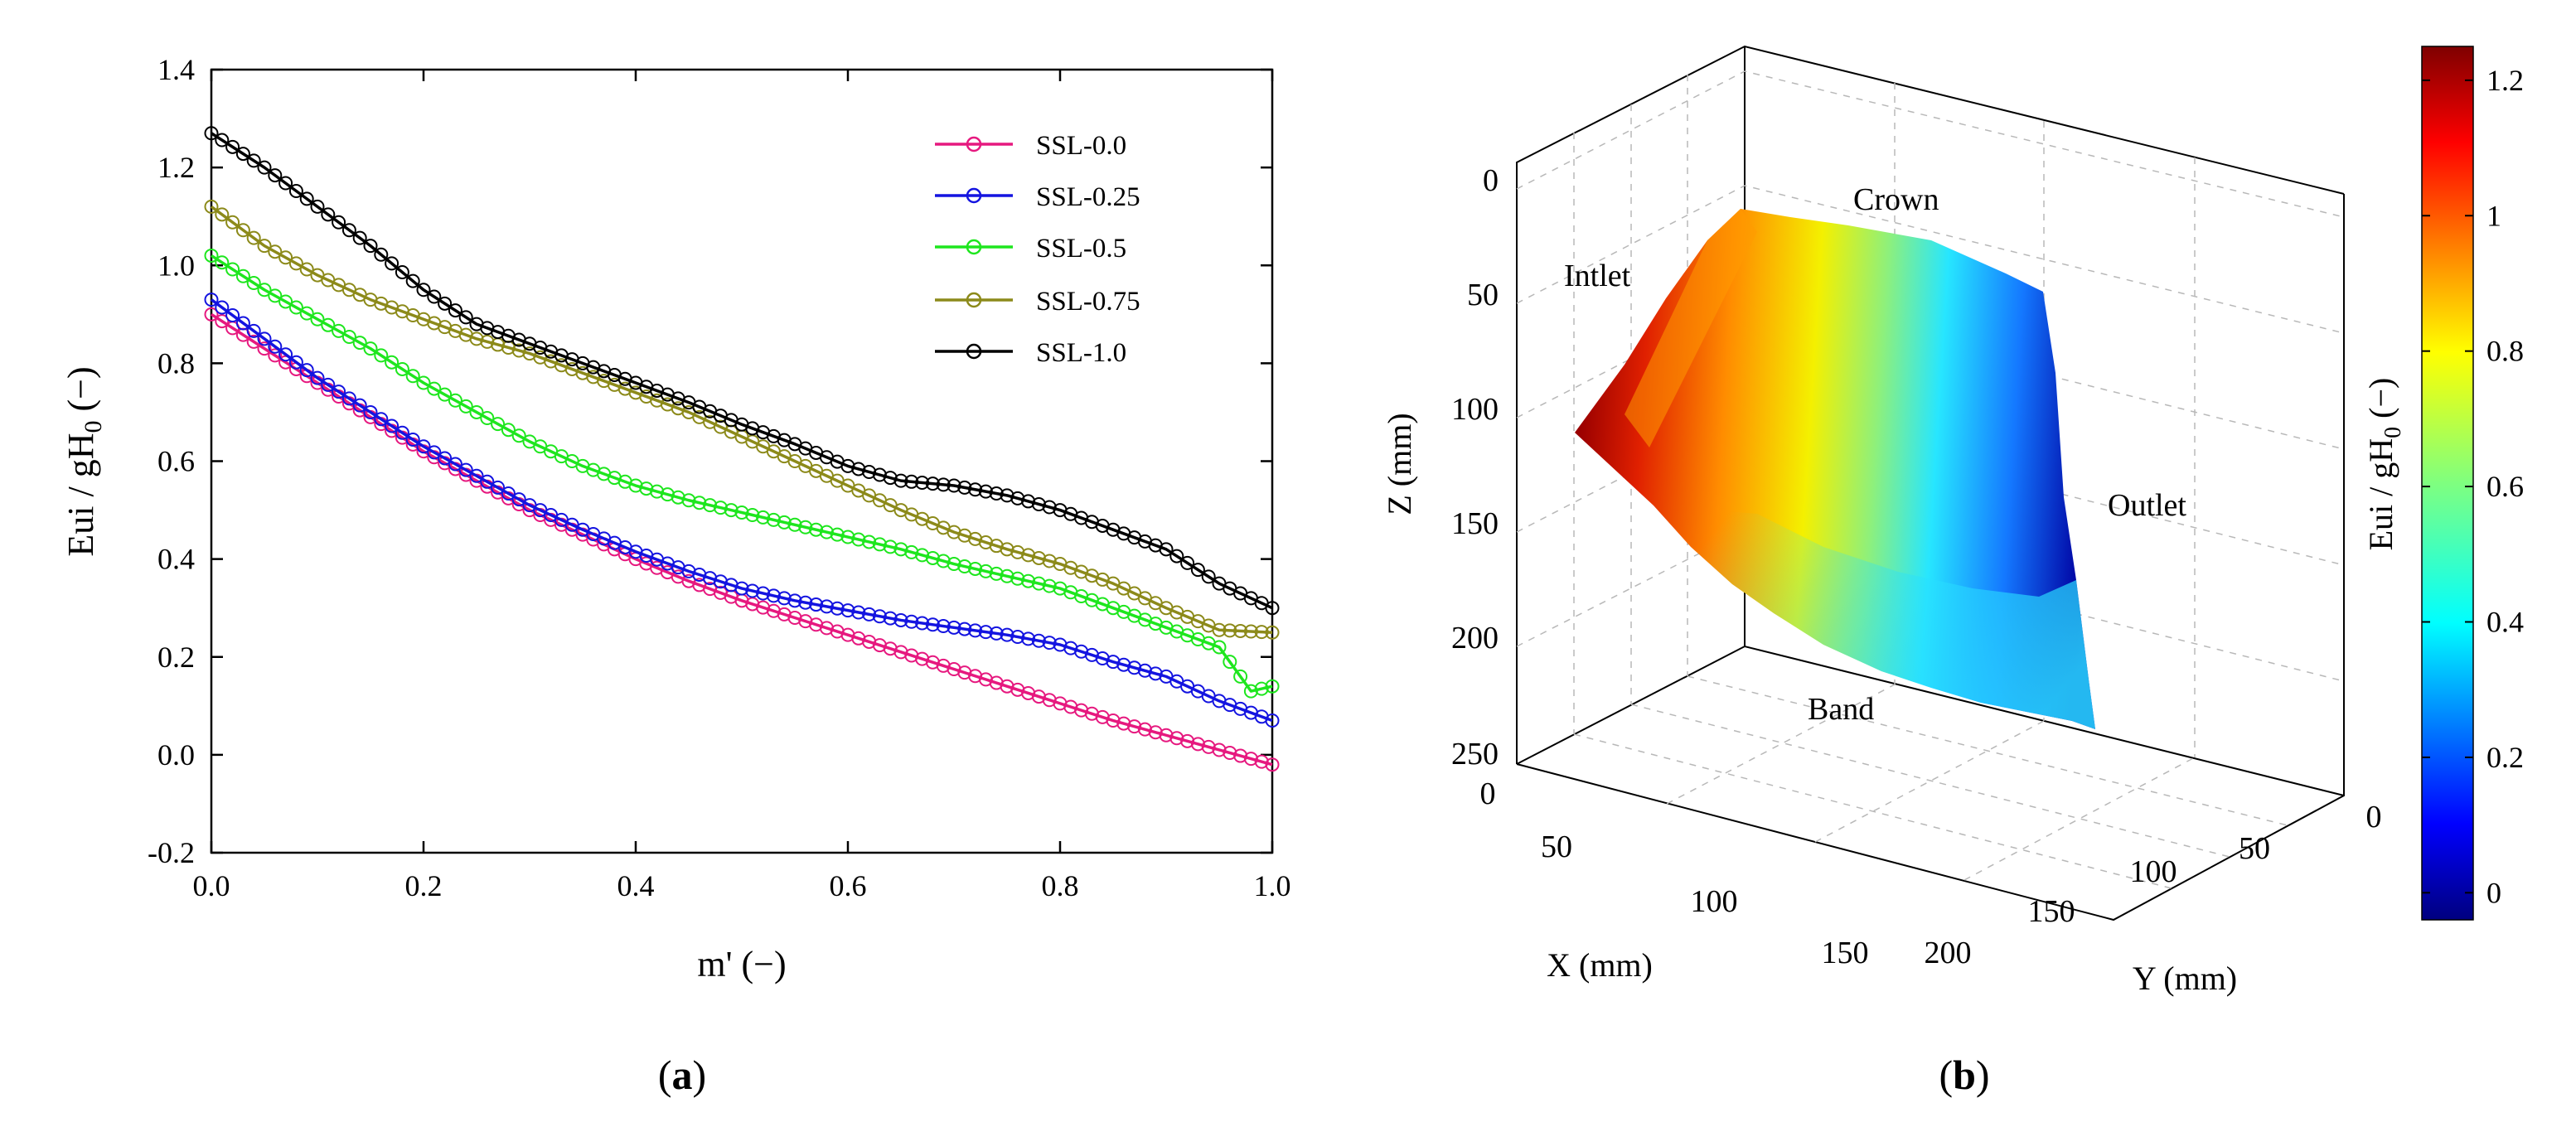 The width and height of the screenshot is (2576, 1127). Describe the element at coordinates (1483, 295) in the screenshot. I see `z-tick-label: 50` at that location.